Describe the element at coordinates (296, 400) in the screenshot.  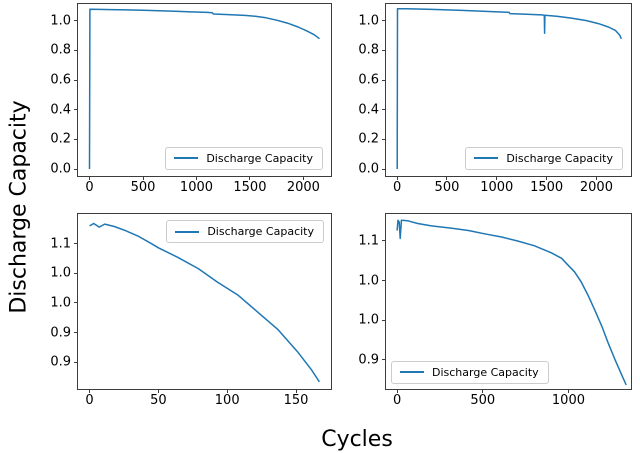
I see `x-tick-label: 150` at that location.